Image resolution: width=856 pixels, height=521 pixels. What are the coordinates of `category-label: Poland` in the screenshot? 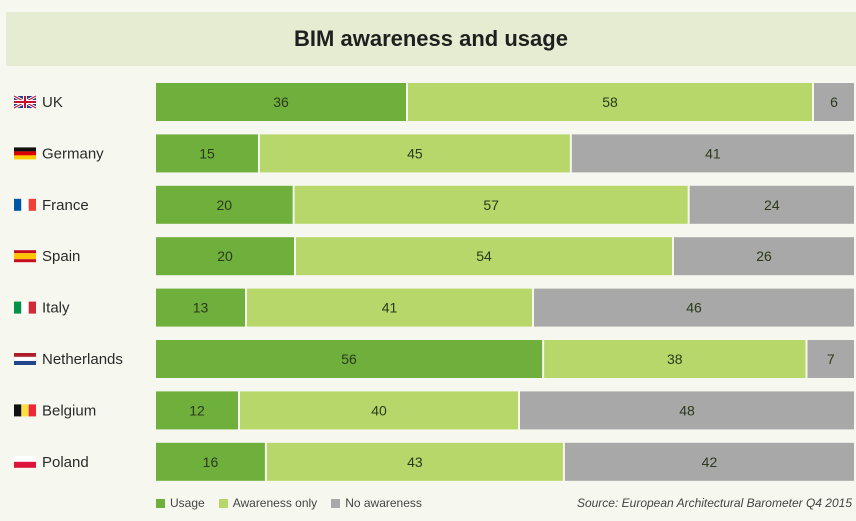 It's located at (65, 462).